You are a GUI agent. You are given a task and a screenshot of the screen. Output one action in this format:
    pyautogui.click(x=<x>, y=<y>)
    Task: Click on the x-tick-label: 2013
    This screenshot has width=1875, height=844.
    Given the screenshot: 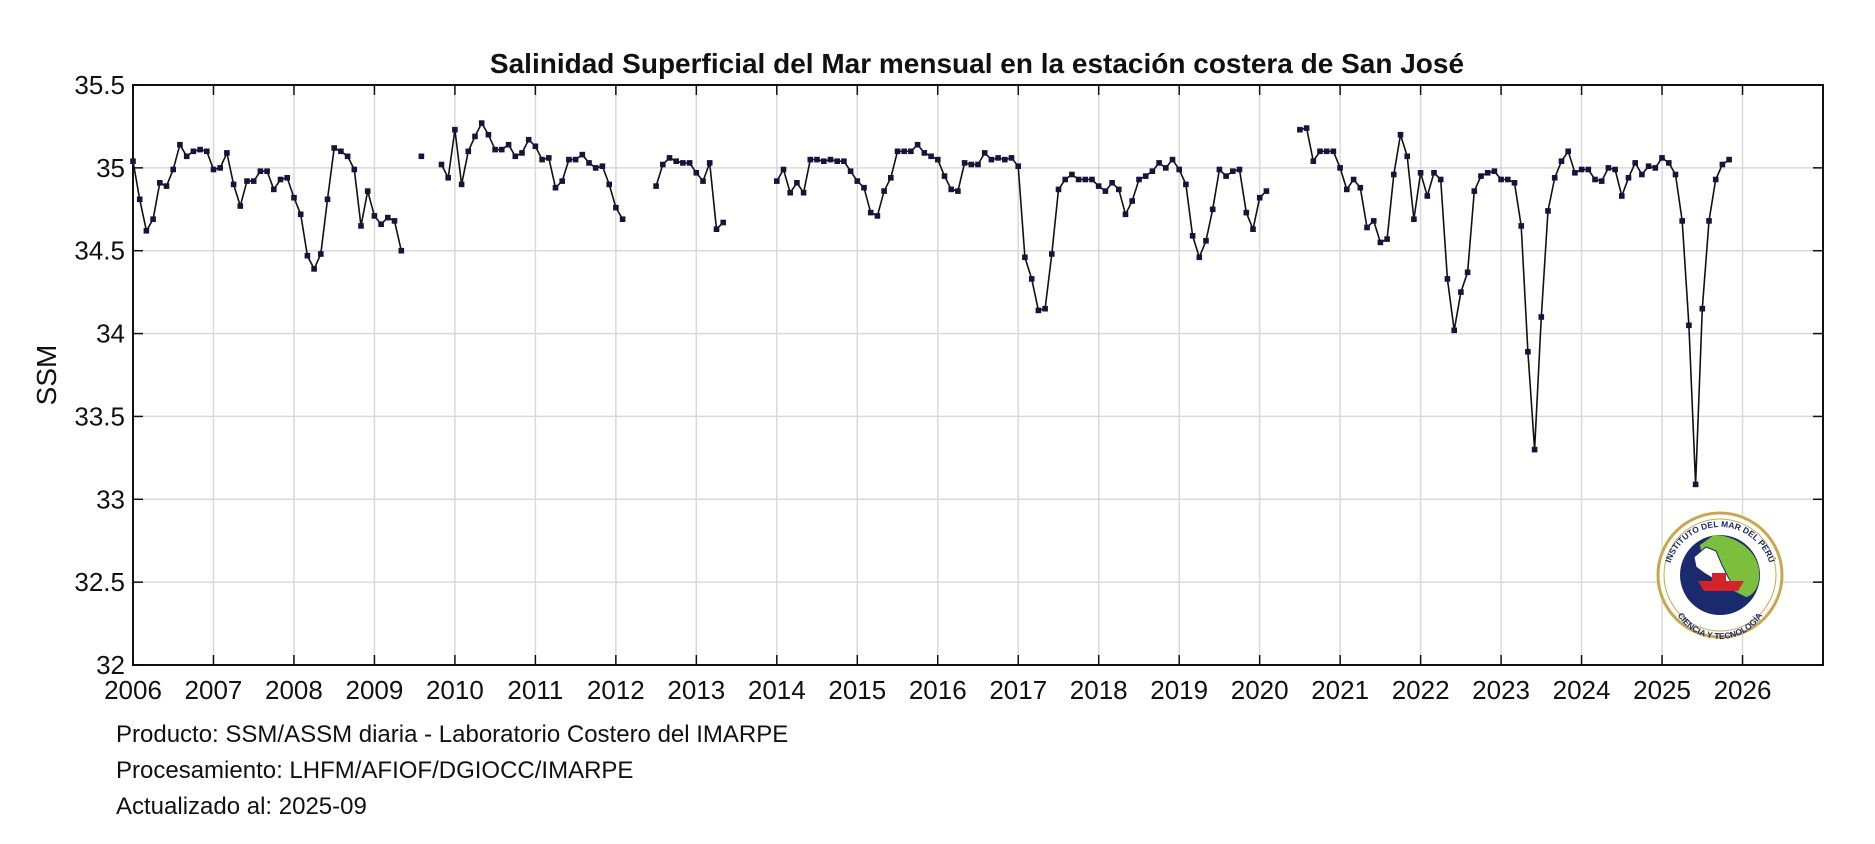 What is the action you would take?
    pyautogui.click(x=696, y=690)
    